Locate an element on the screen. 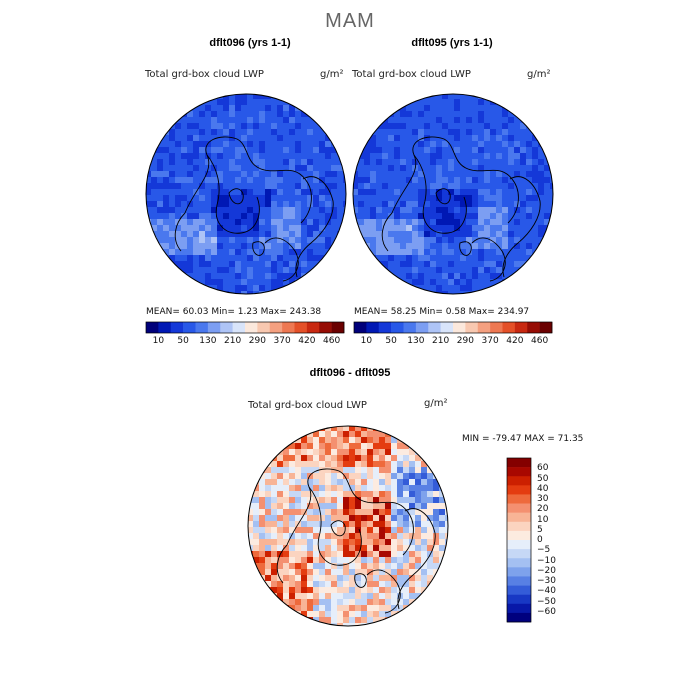 The height and width of the screenshot is (700, 700). season-title: MAM is located at coordinates (350, 21).